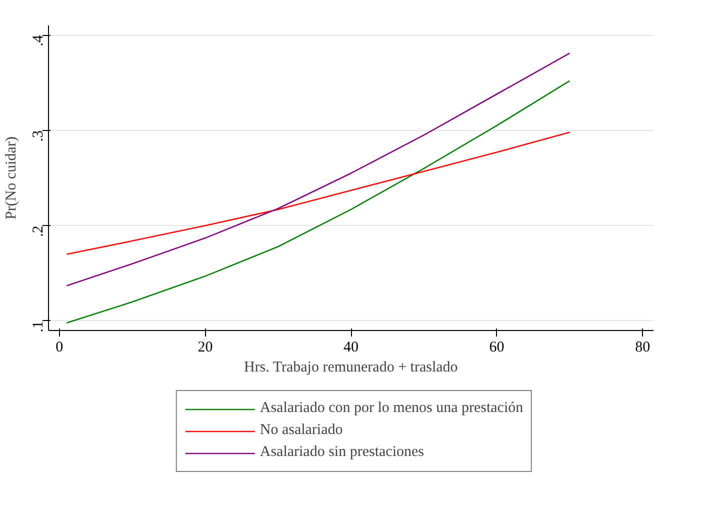 Image resolution: width=710 pixels, height=523 pixels. Describe the element at coordinates (351, 368) in the screenshot. I see `x-axis-title: Hrs. Trabajo remunerado + traslado` at that location.